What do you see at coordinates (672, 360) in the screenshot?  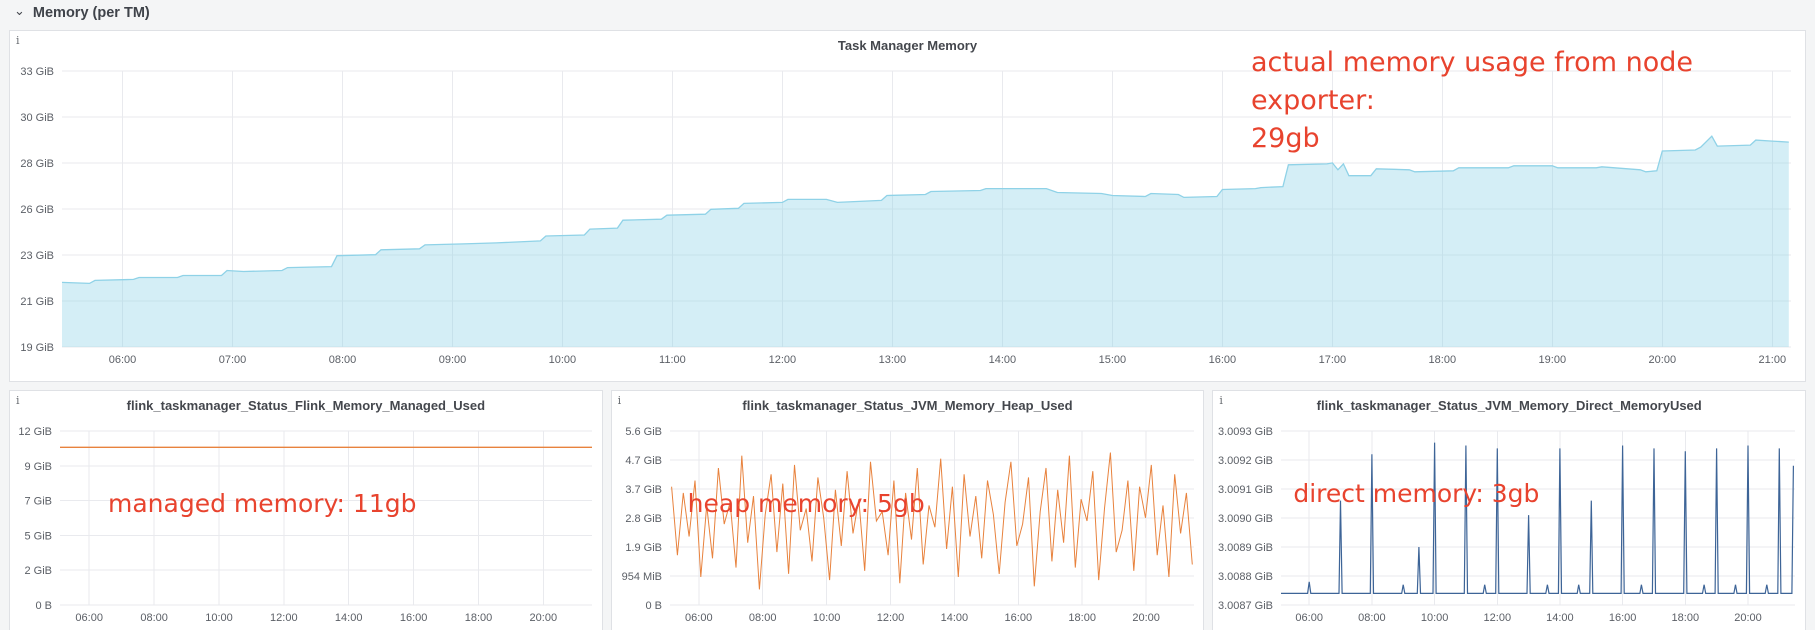 I see `svg-text: 11:00` at bounding box center [672, 360].